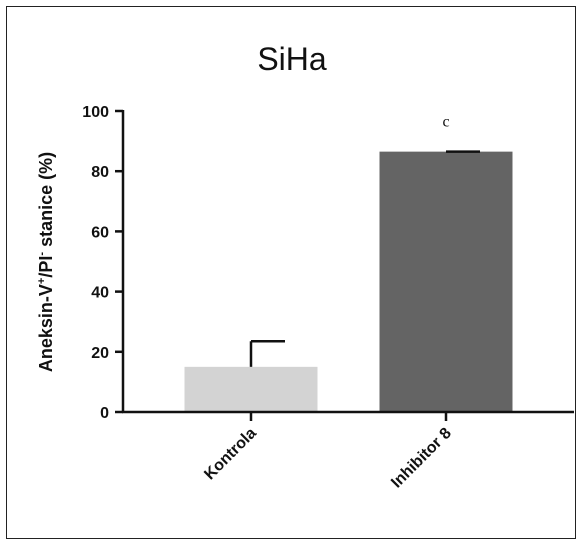 This screenshot has width=584, height=543. I want to click on y-axis-title: Aneksin-V+/PI- stanice (%), so click(46, 262).